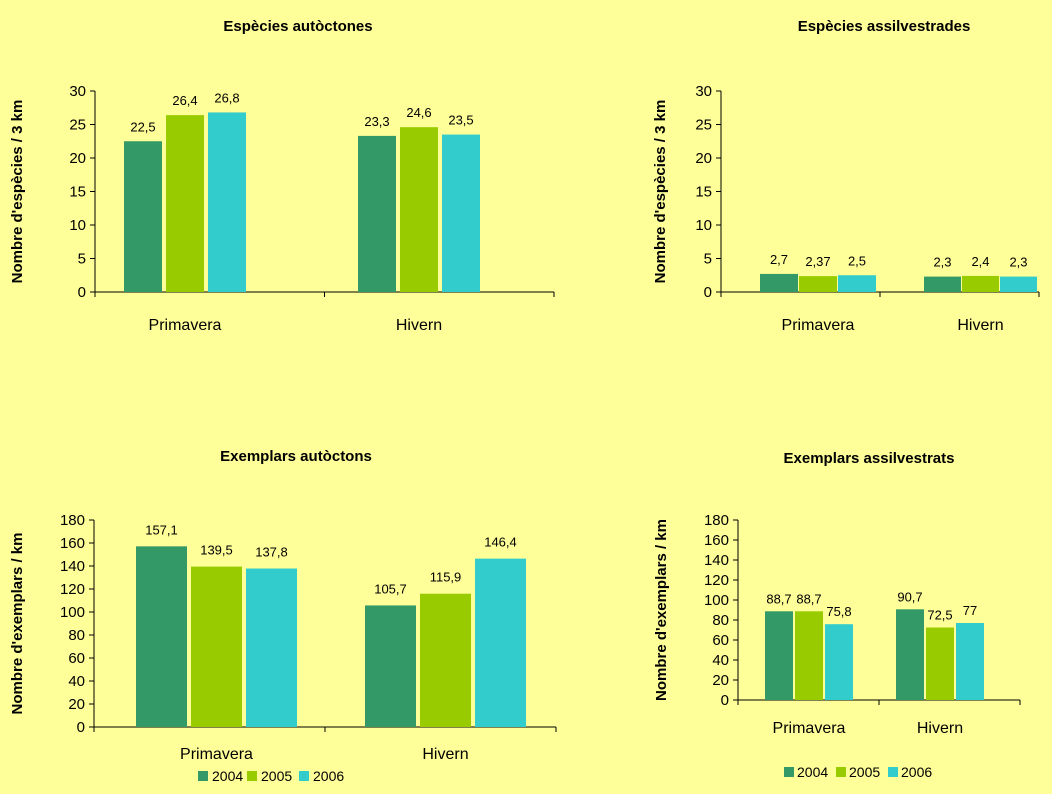  I want to click on data-label: 77, so click(970, 610).